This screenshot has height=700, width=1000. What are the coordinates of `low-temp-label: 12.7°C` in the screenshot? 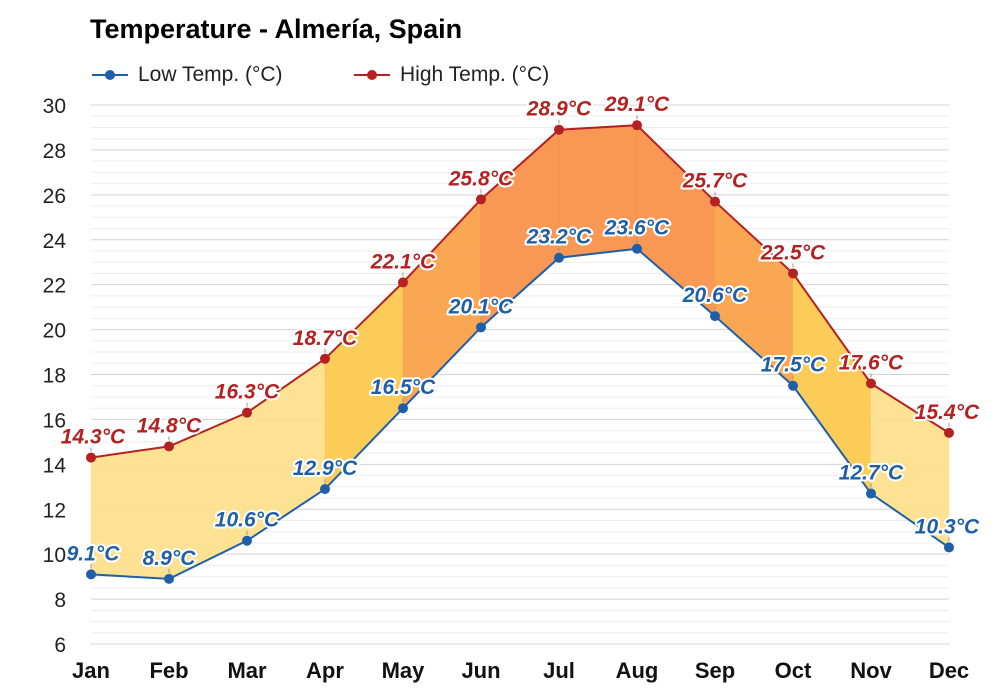 It's located at (871, 473).